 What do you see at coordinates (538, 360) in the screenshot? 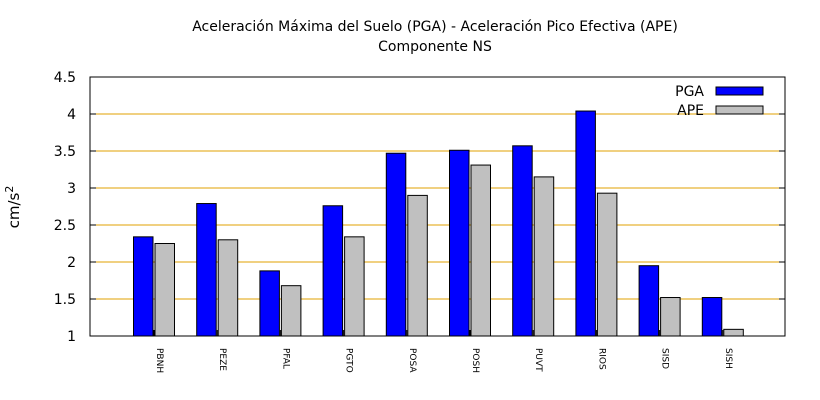
I see `x-tick-label: PUVT` at bounding box center [538, 360].